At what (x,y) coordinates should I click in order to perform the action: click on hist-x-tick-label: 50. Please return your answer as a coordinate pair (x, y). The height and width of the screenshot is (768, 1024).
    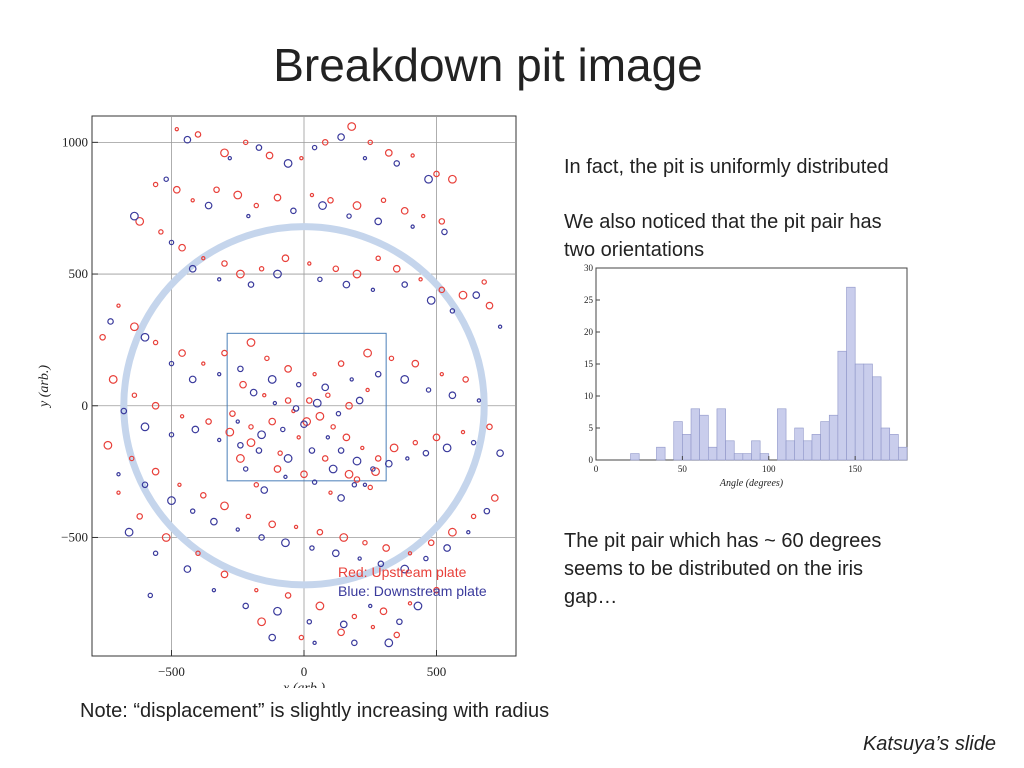
    Looking at the image, I should click on (683, 469).